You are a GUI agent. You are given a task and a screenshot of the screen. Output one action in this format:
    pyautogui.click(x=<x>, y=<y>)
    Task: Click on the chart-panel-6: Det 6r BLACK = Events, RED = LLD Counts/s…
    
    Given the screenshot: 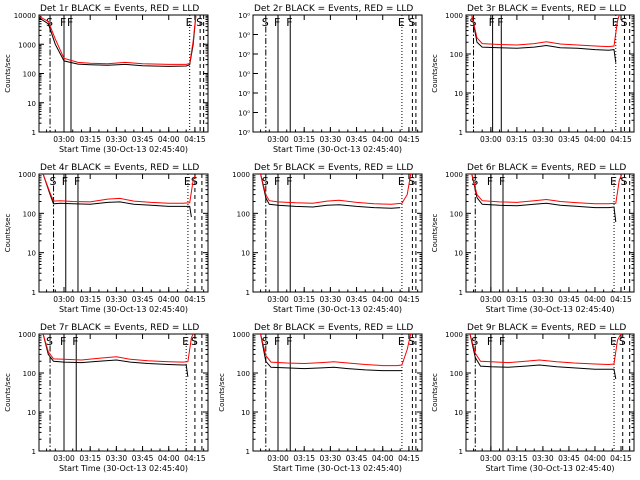 What is the action you would take?
    pyautogui.click(x=533, y=238)
    